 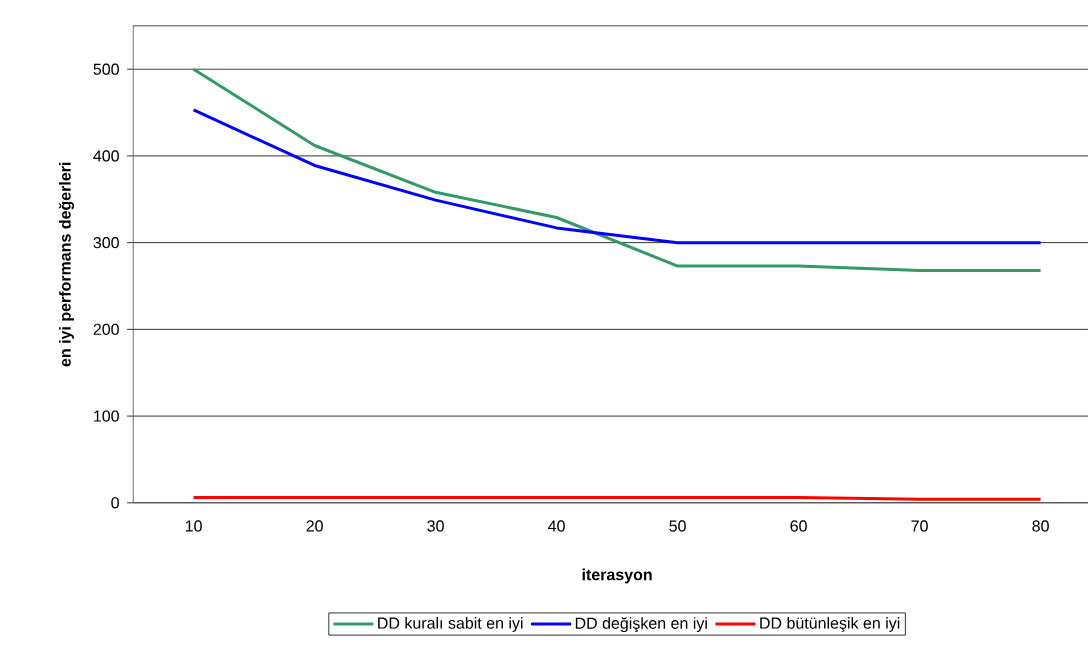 What do you see at coordinates (66, 264) in the screenshot?
I see `y-axis-title: en iyi performans değerleri` at bounding box center [66, 264].